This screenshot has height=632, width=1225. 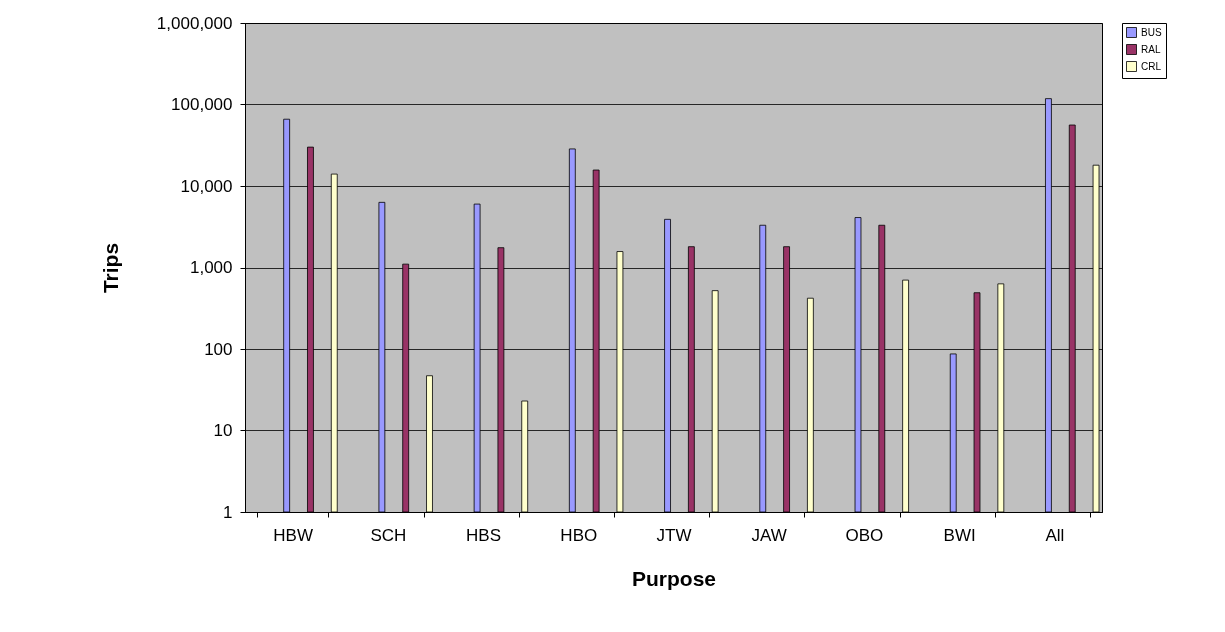 What do you see at coordinates (864, 535) in the screenshot?
I see `x-tick-label: OBO` at bounding box center [864, 535].